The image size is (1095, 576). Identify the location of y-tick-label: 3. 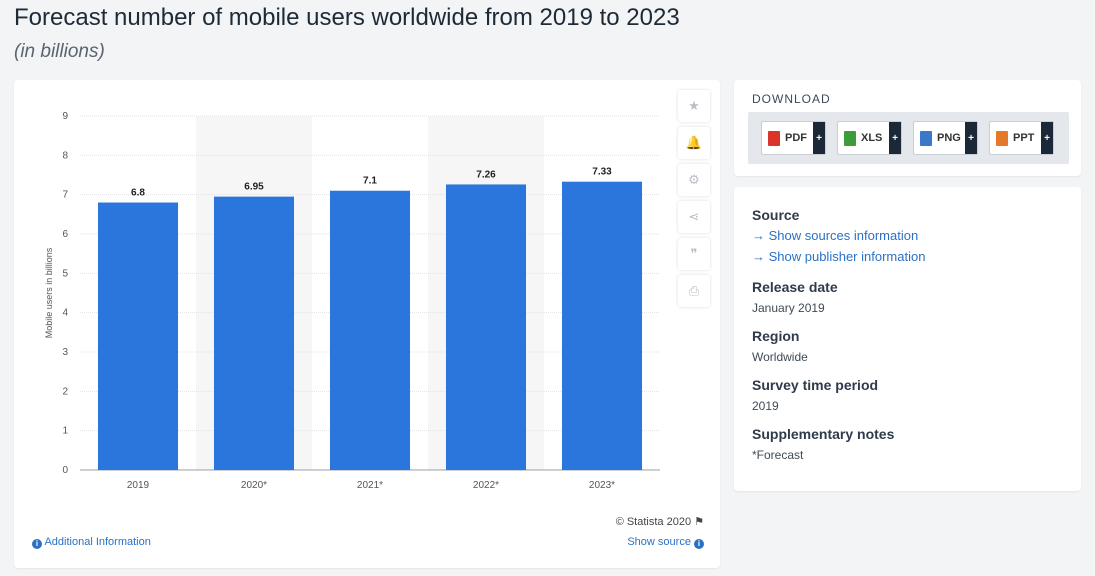
(65, 352).